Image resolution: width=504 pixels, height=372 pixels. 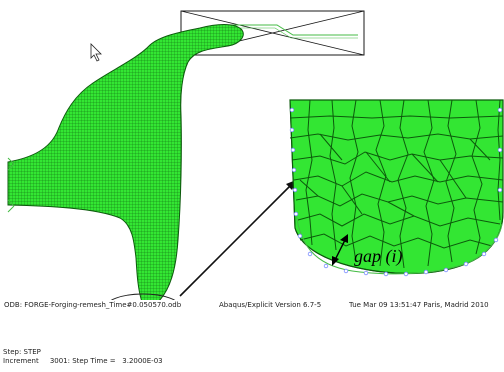 What do you see at coordinates (378, 256) in the screenshot?
I see `gap-label: gap (i)` at bounding box center [378, 256].